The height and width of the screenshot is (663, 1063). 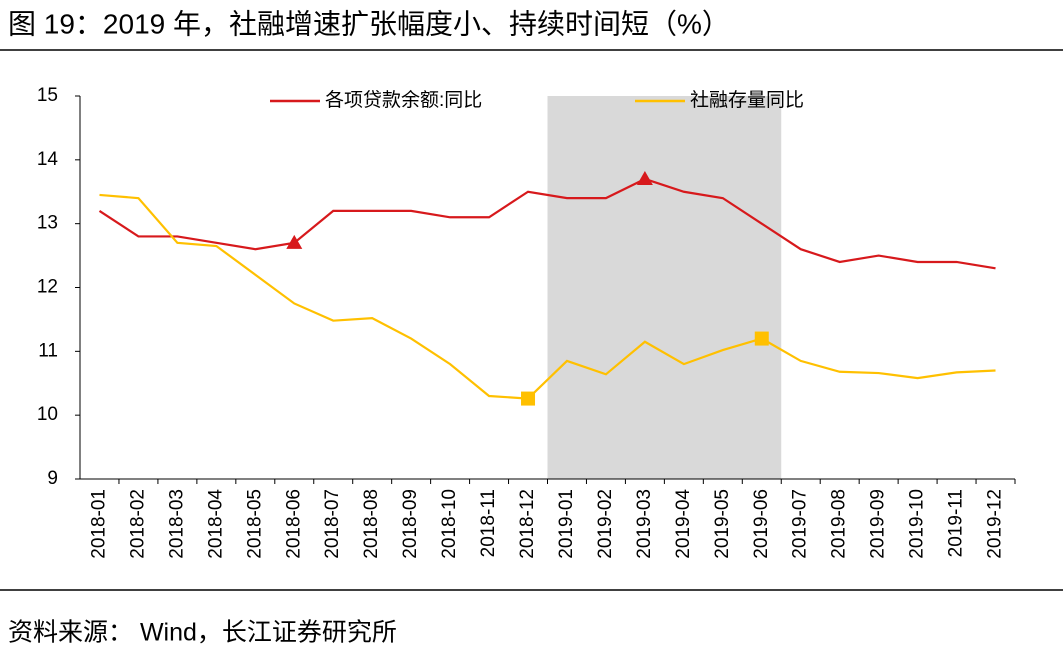 What do you see at coordinates (644, 524) in the screenshot?
I see `x-tick-label: 2019-03` at bounding box center [644, 524].